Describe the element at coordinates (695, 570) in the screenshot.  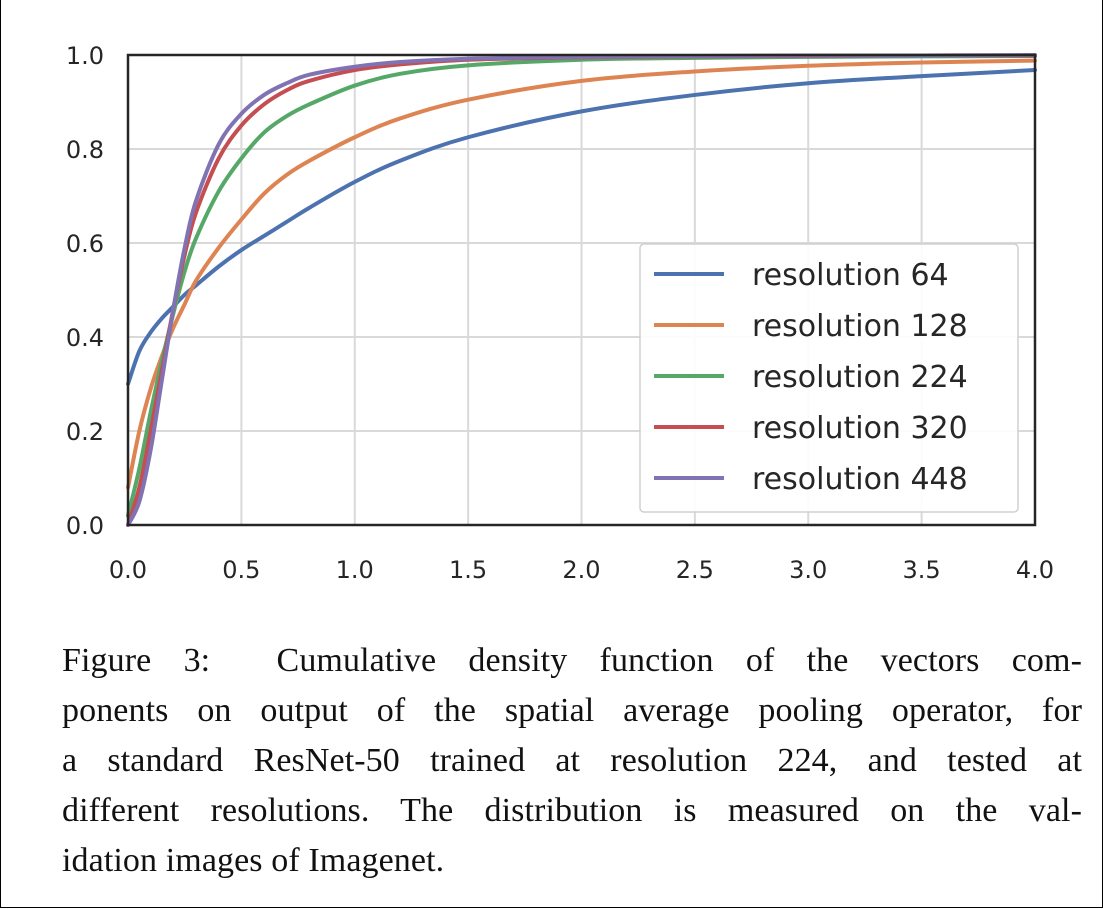
I see `x-tick-label: 2.5` at that location.